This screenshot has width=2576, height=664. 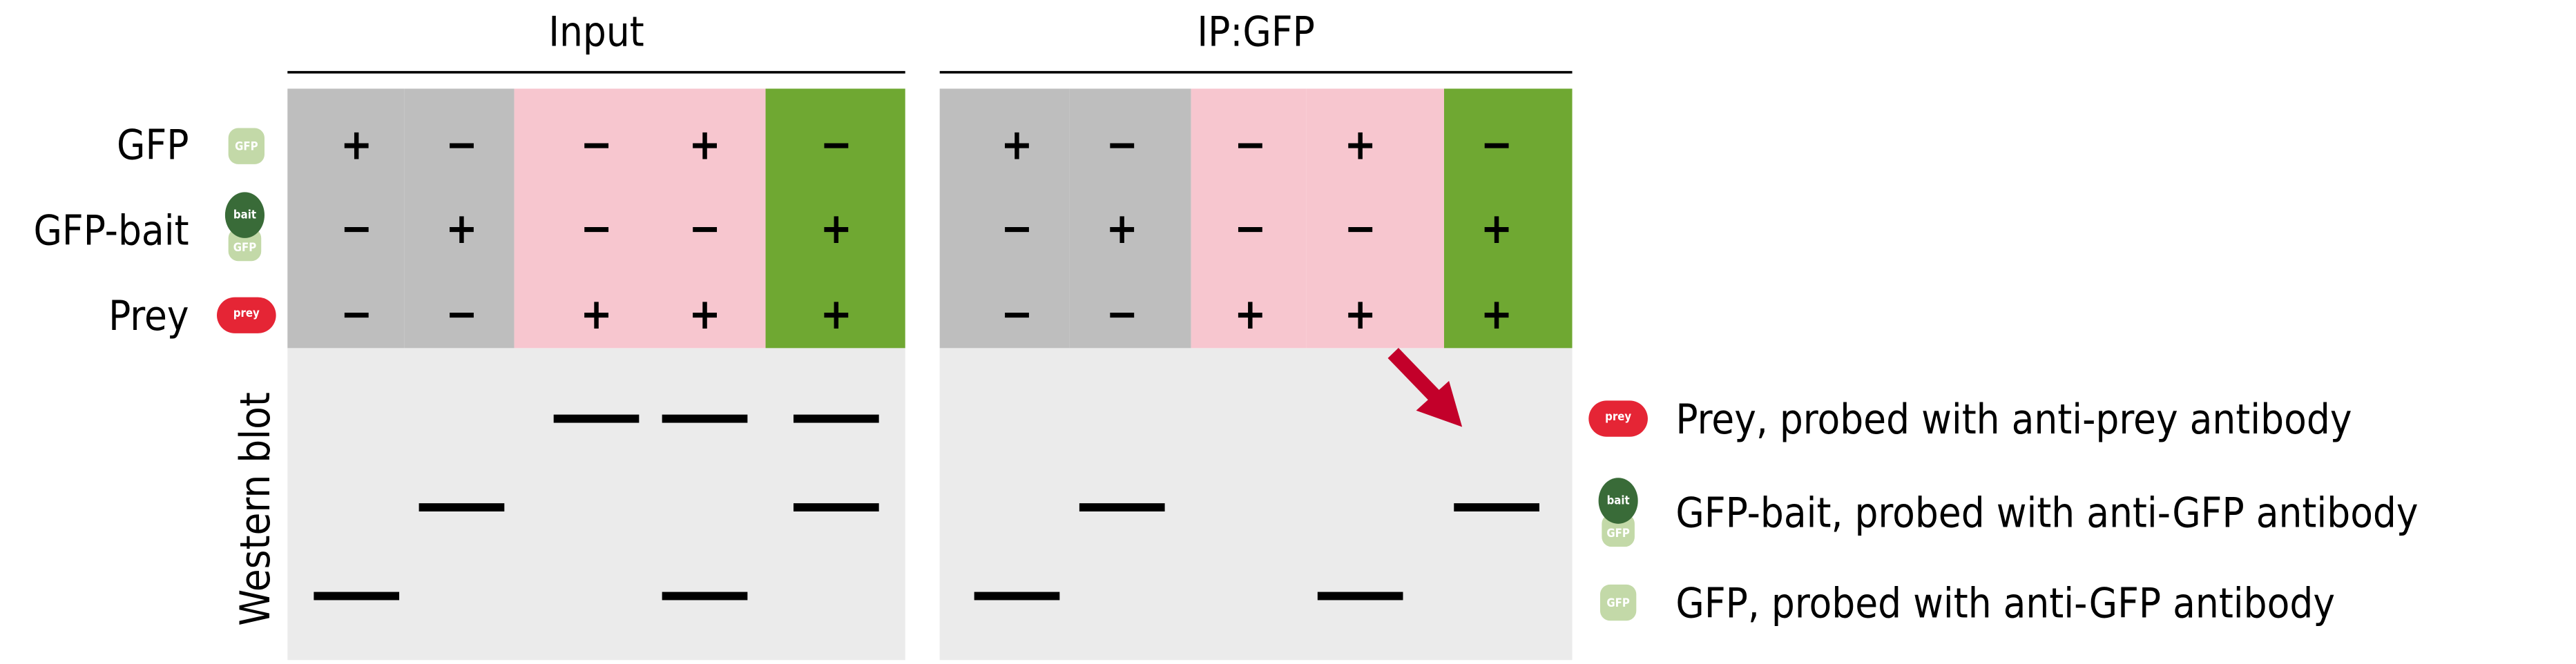 What do you see at coordinates (148, 317) in the screenshot?
I see `row-label-prey: Prey` at bounding box center [148, 317].